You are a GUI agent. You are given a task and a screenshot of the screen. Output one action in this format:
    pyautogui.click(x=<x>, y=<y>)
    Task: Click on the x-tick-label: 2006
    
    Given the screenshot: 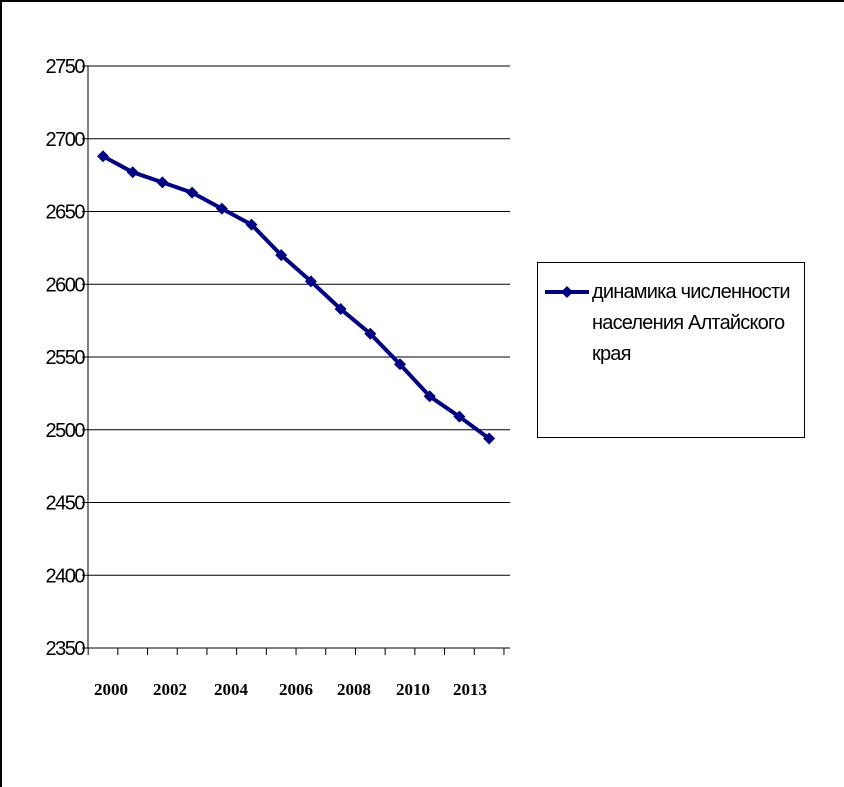 What is the action you would take?
    pyautogui.click(x=296, y=689)
    